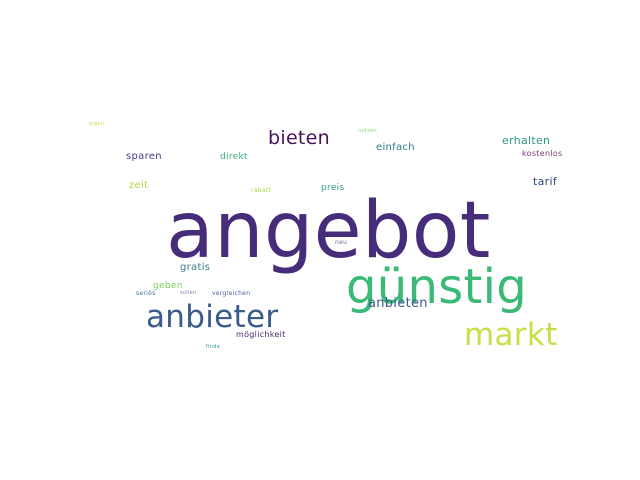  Describe the element at coordinates (146, 293) in the screenshot. I see `word-serios: seriös` at that location.